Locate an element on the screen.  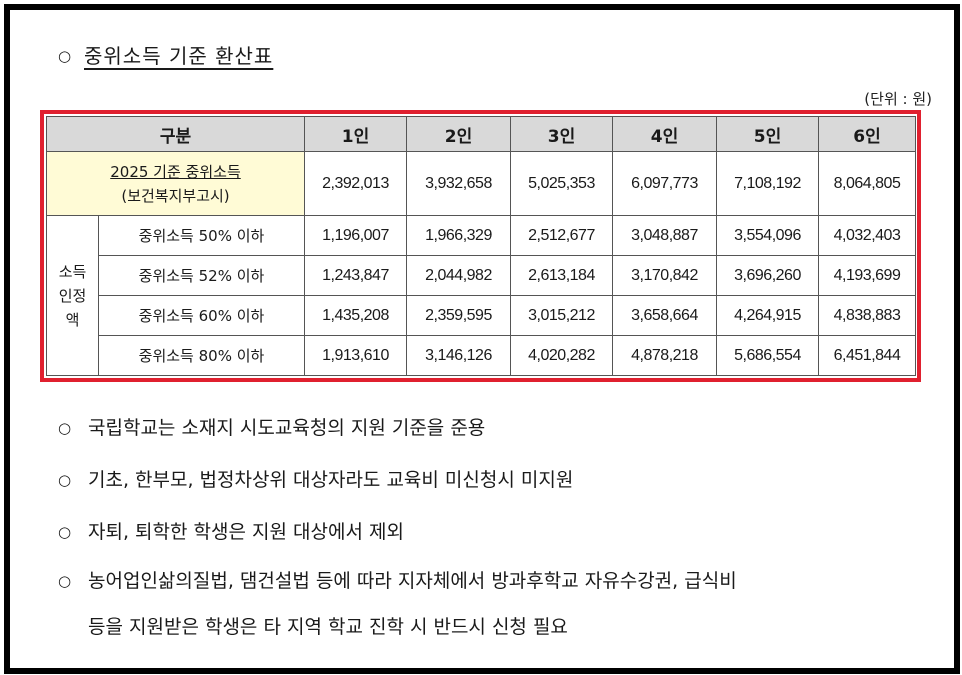
group-label-line: 액 is located at coordinates (72, 319).